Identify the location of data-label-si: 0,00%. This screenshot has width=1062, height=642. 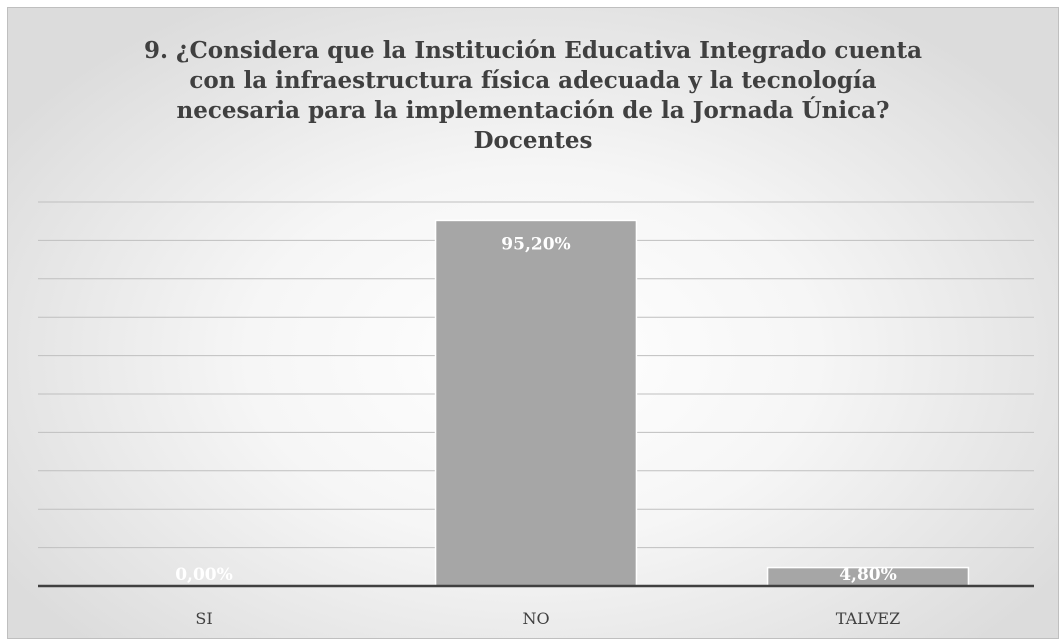
(204, 575).